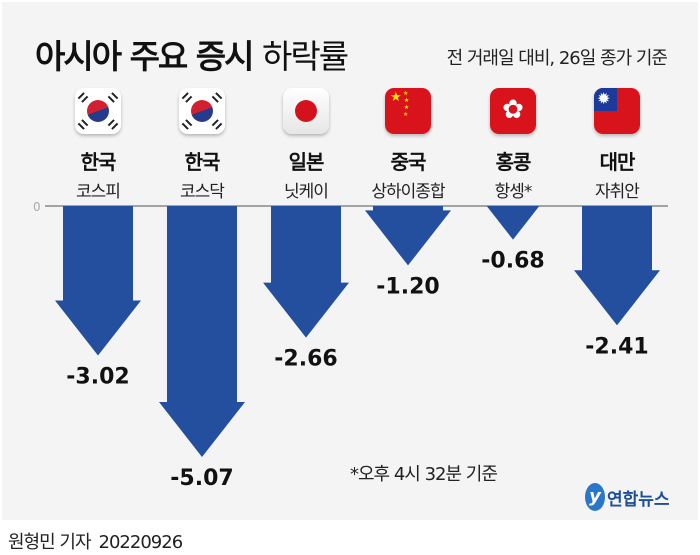 The image size is (700, 555). I want to click on index-label: 닛케이, so click(306, 192).